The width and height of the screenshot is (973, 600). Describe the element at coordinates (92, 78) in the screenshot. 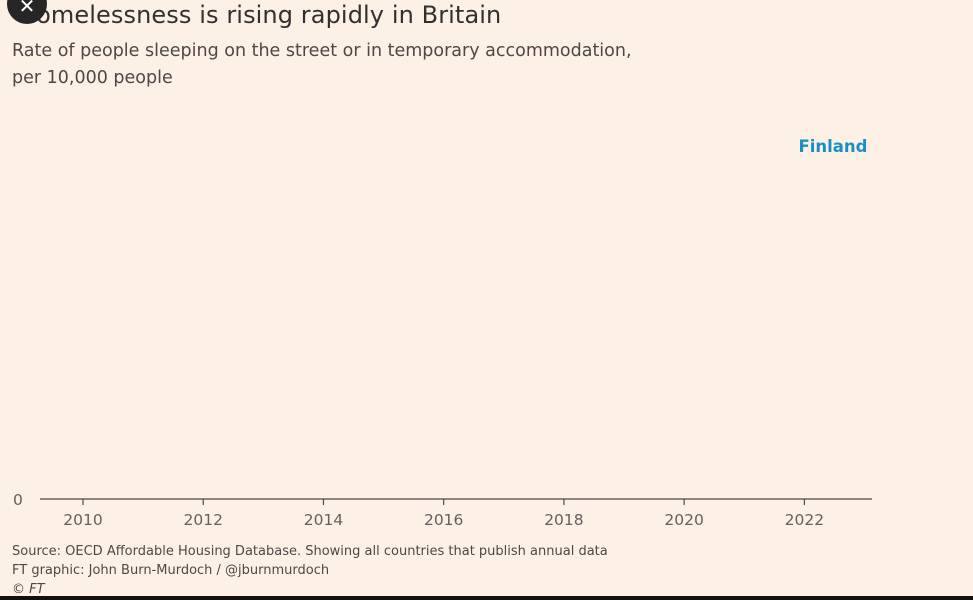

I see `subtitle-line: per 10,000 people` at that location.